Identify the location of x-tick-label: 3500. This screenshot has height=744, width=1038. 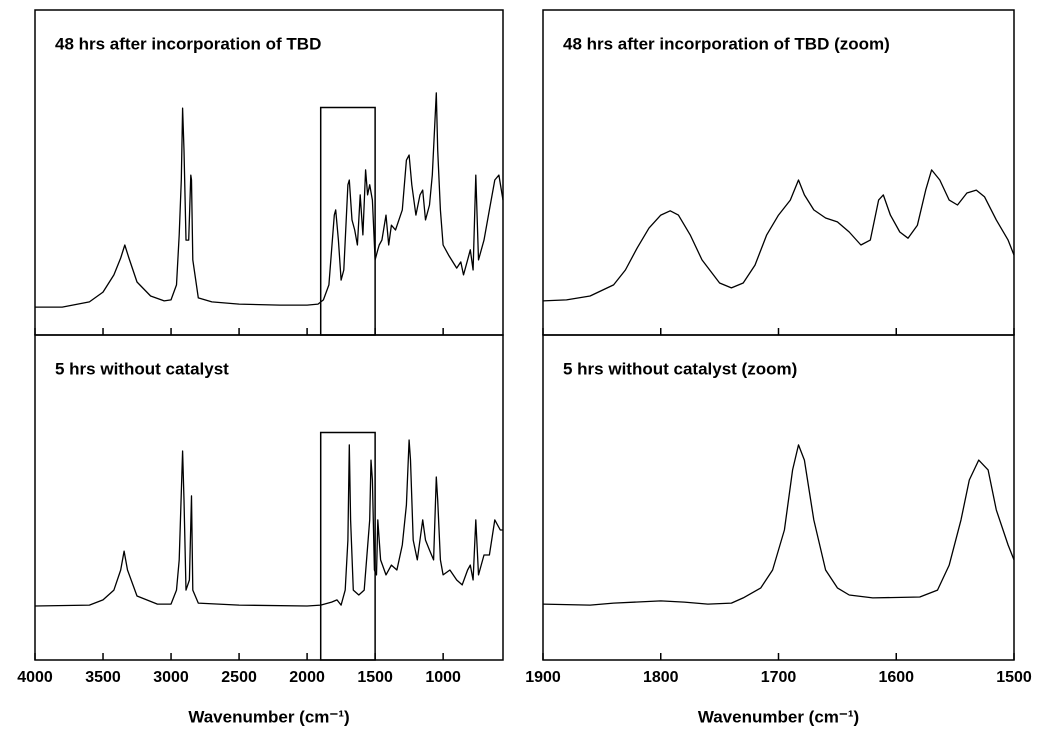
(103, 677).